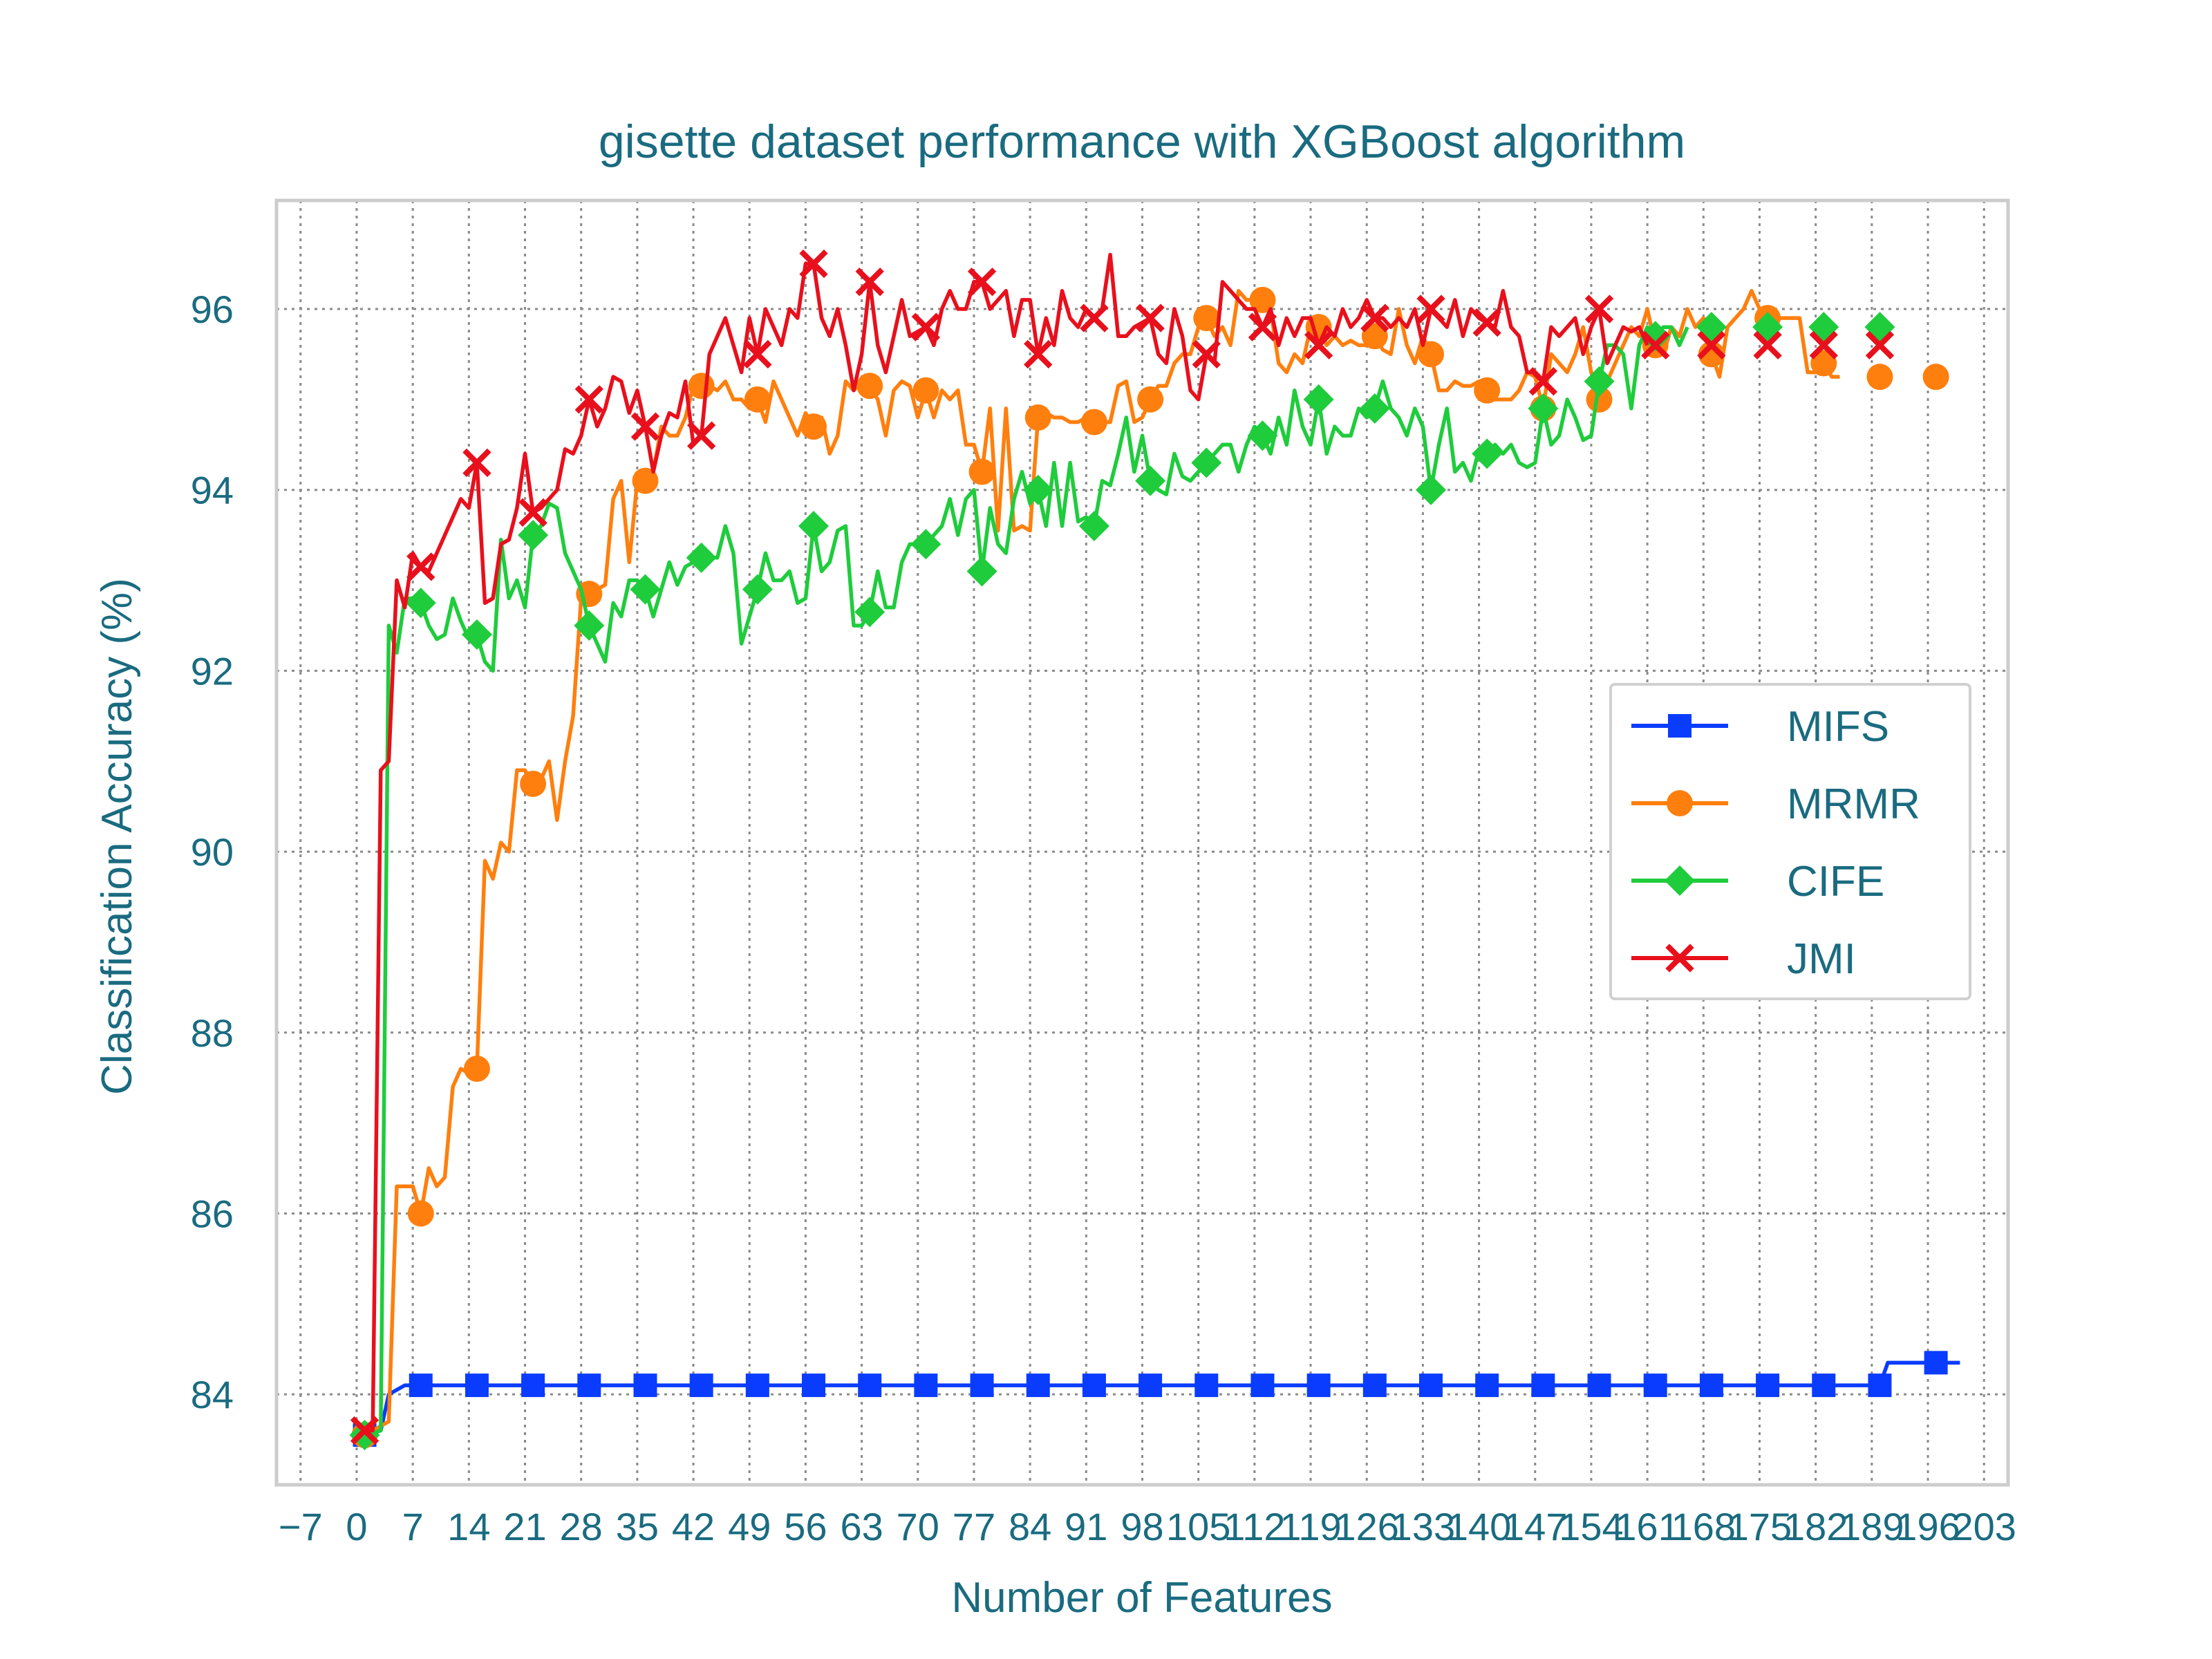  I want to click on x-tick-label: 14, so click(468, 1526).